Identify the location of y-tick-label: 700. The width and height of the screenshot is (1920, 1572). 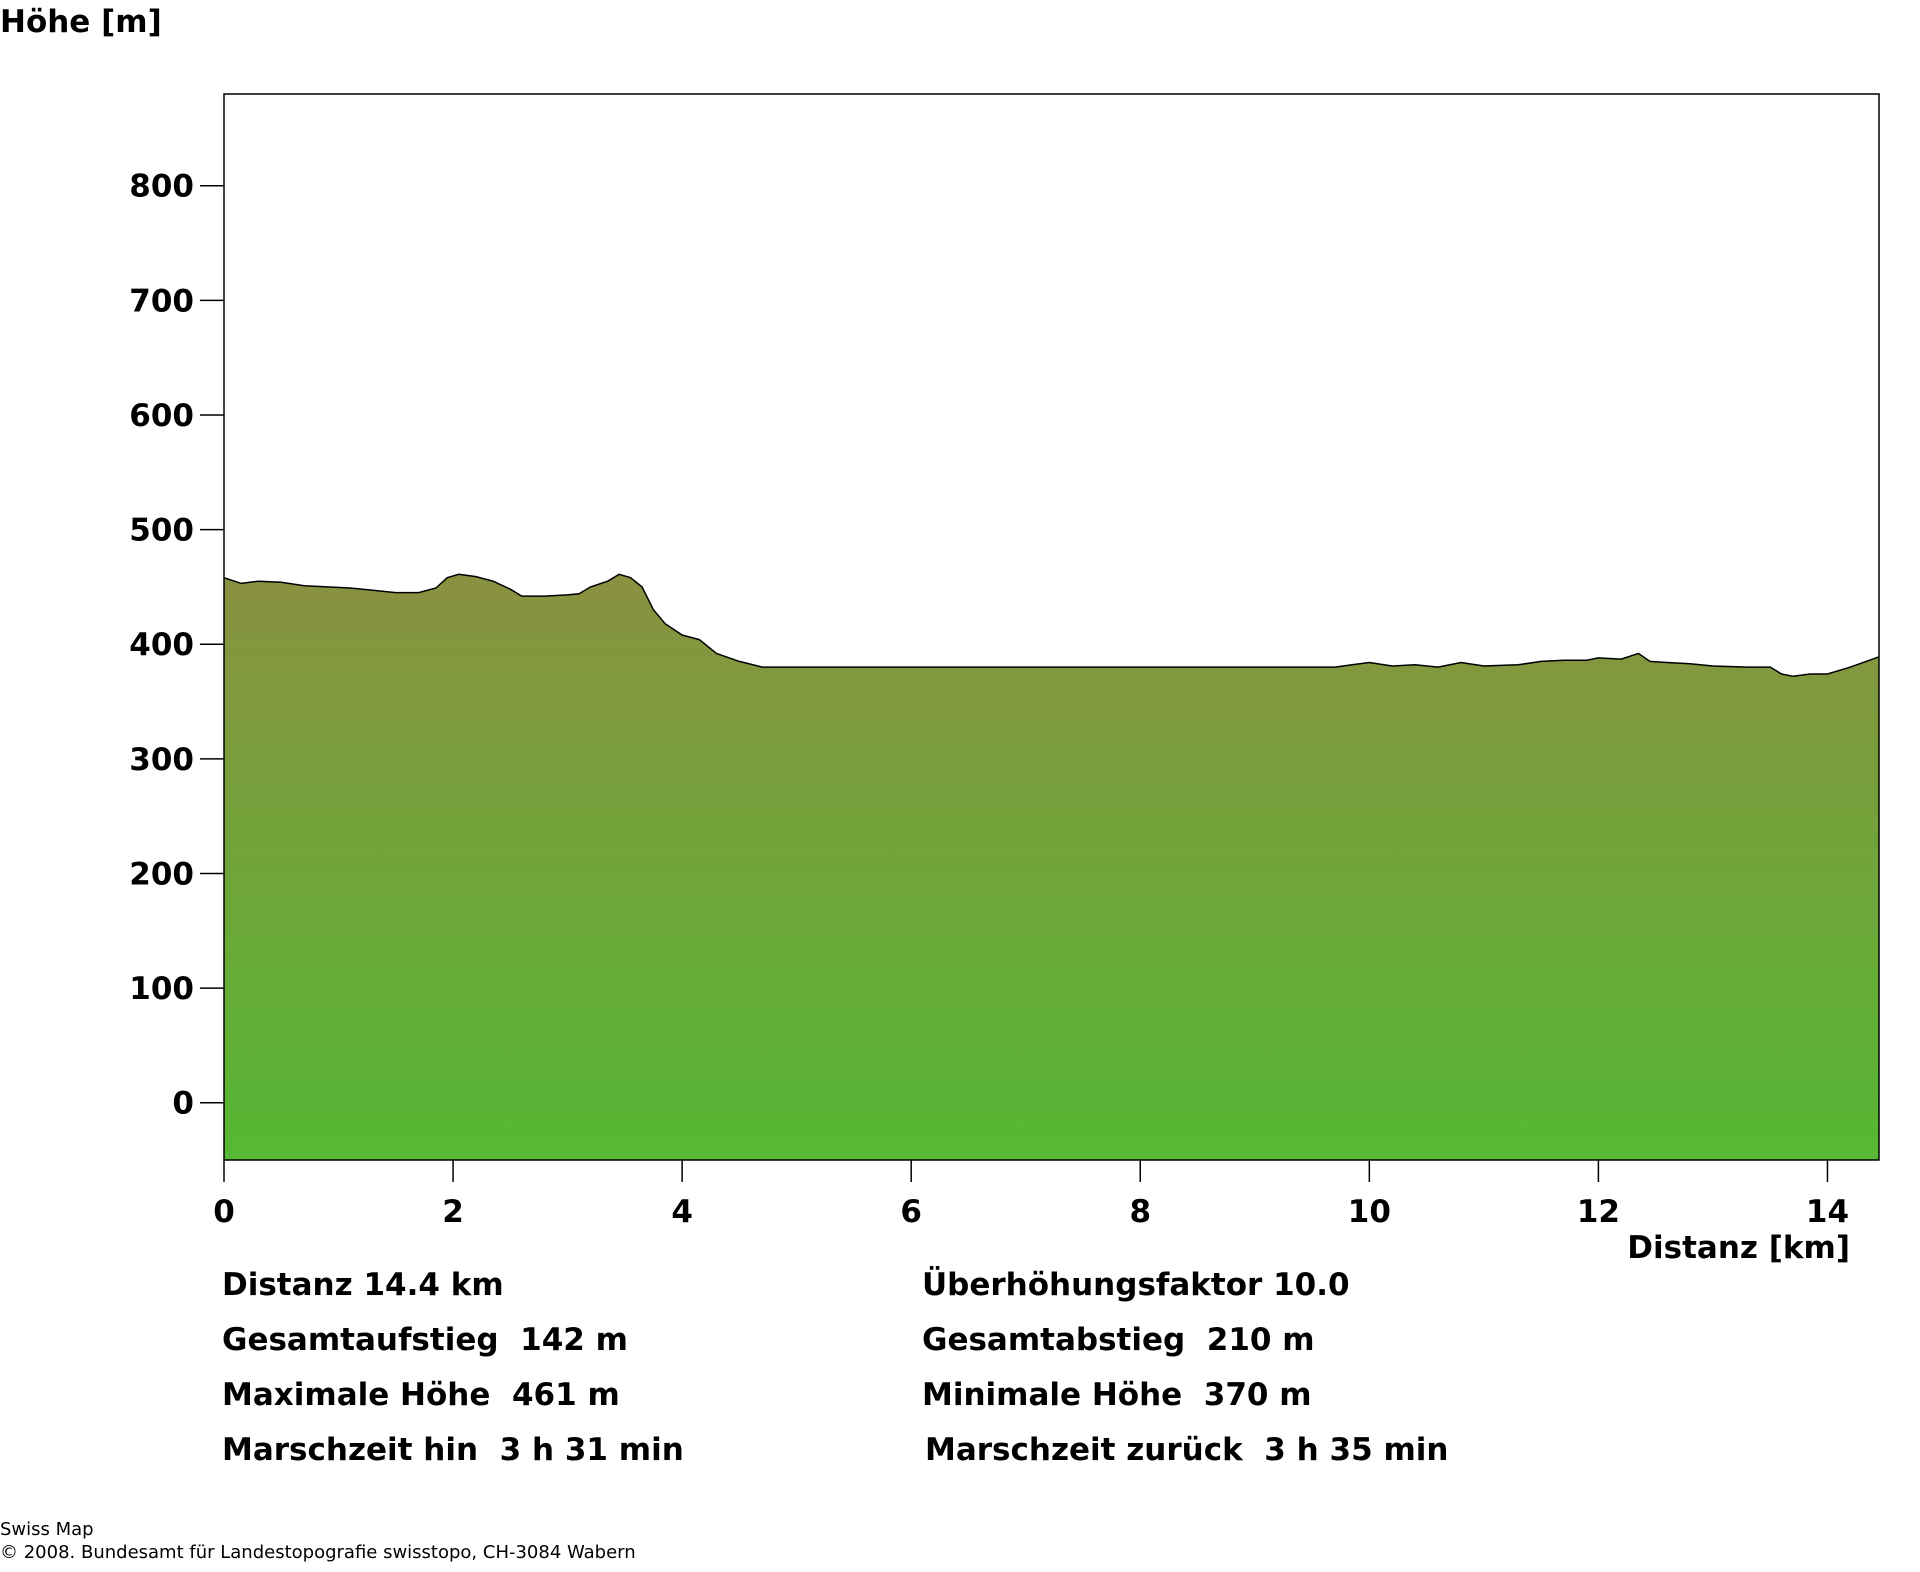
(161, 301).